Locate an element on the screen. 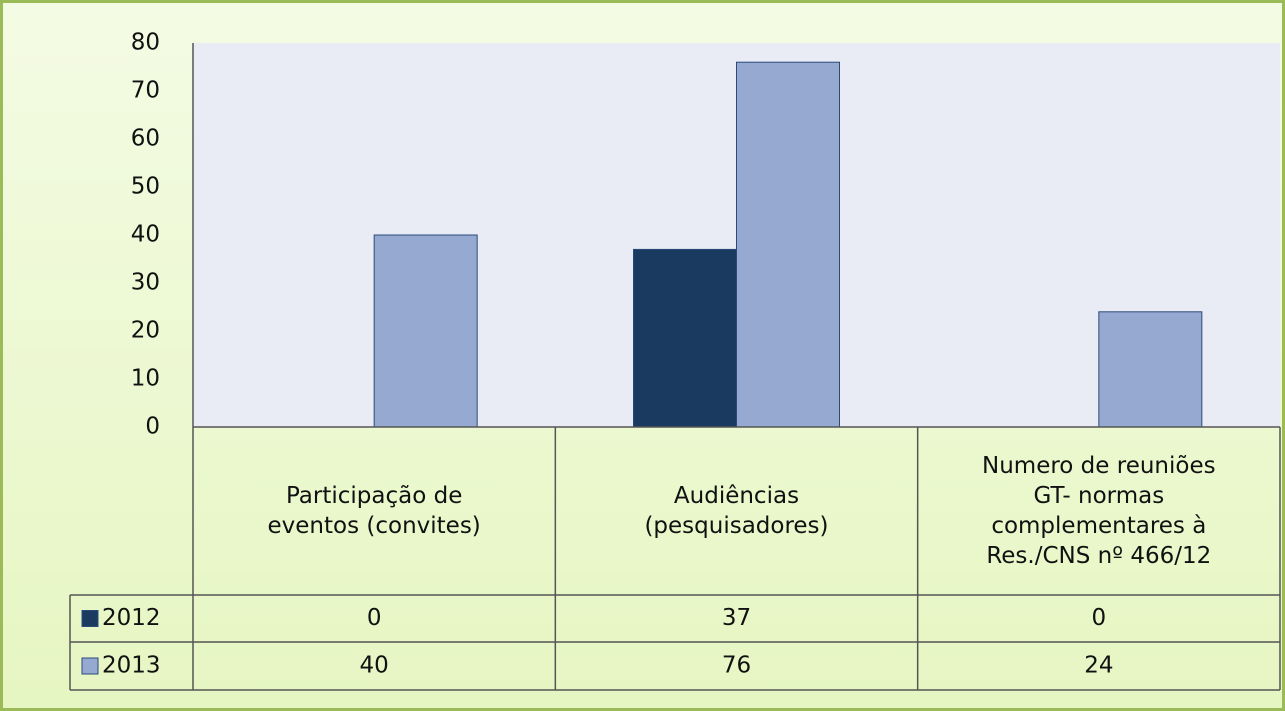  table-value: 24 is located at coordinates (1098, 666).